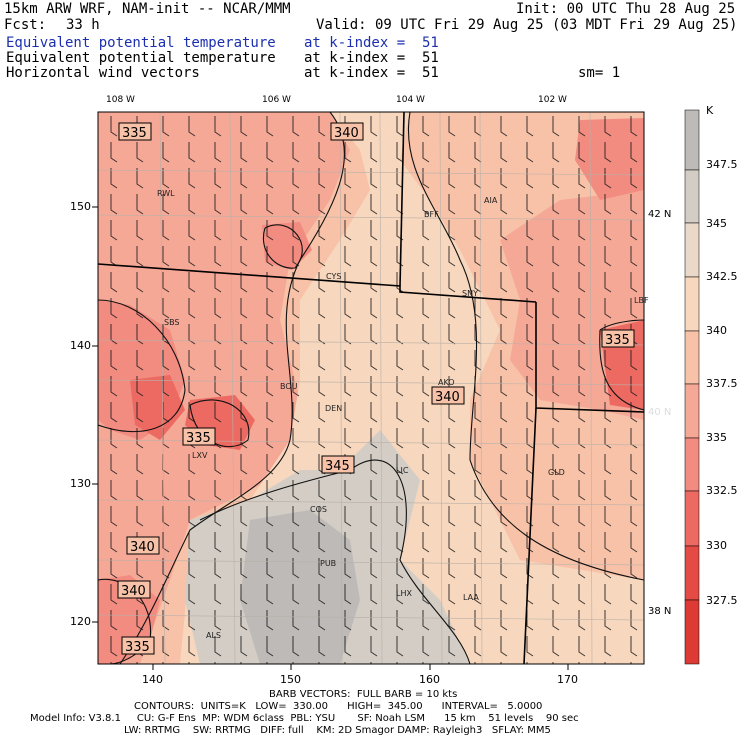  I want to click on city-label: RWL, so click(166, 193).